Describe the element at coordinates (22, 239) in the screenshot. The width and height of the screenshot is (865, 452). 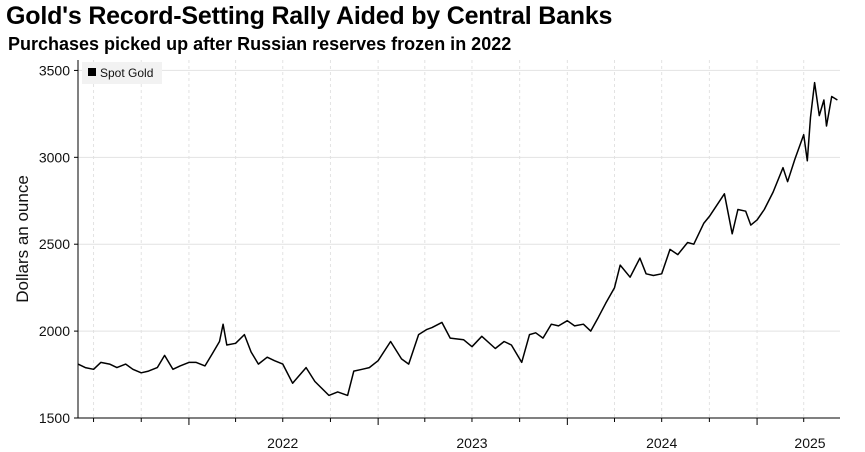
I see `y-axis-label: Dollars an ounce` at that location.